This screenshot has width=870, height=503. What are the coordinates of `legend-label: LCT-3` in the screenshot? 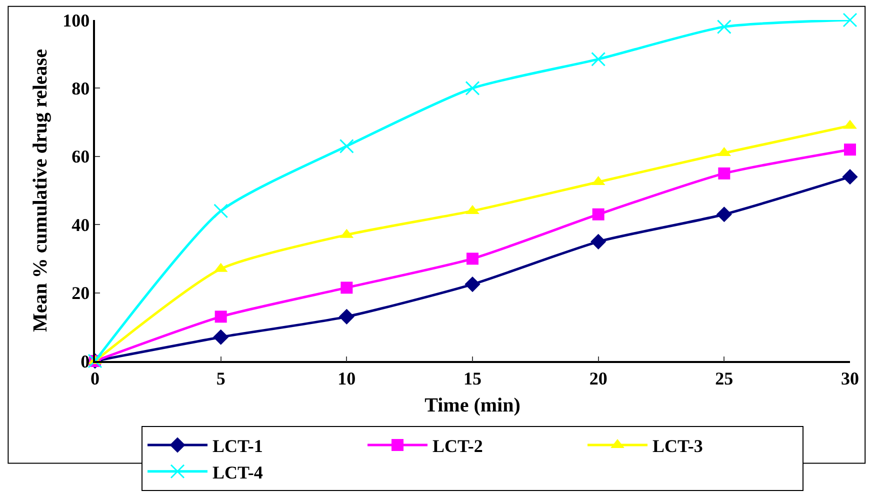 It's located at (677, 446).